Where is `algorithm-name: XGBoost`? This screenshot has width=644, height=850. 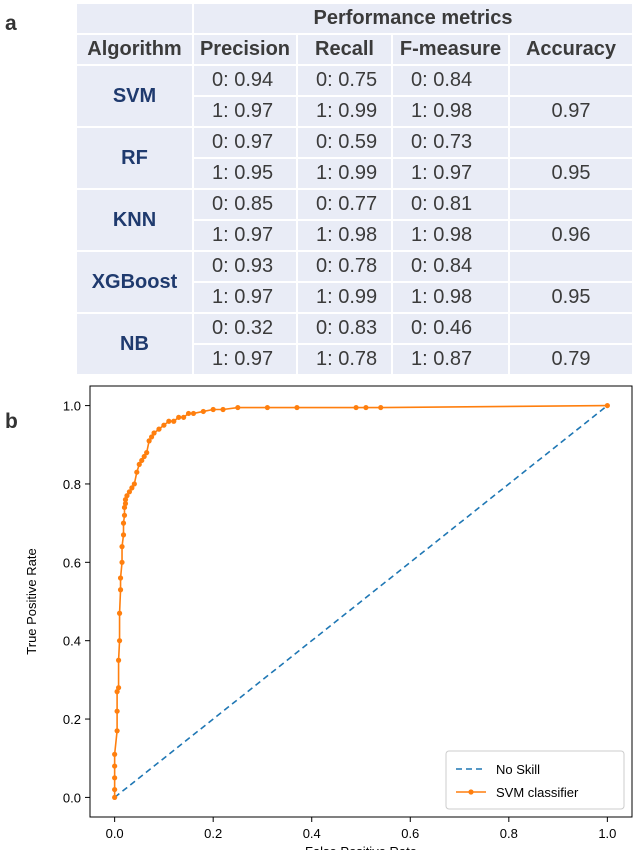
algorithm-name: XGBoost is located at coordinates (135, 283).